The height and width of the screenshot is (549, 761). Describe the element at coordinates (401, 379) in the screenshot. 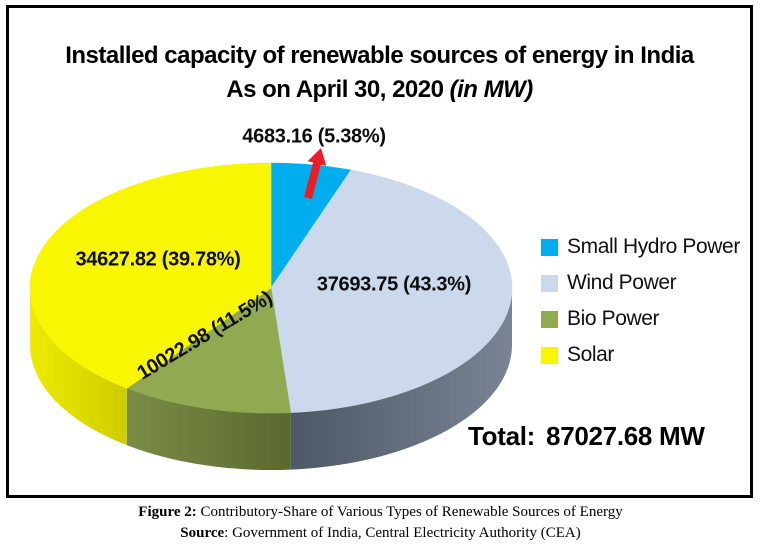

I see `pie-side-wind-power` at that location.